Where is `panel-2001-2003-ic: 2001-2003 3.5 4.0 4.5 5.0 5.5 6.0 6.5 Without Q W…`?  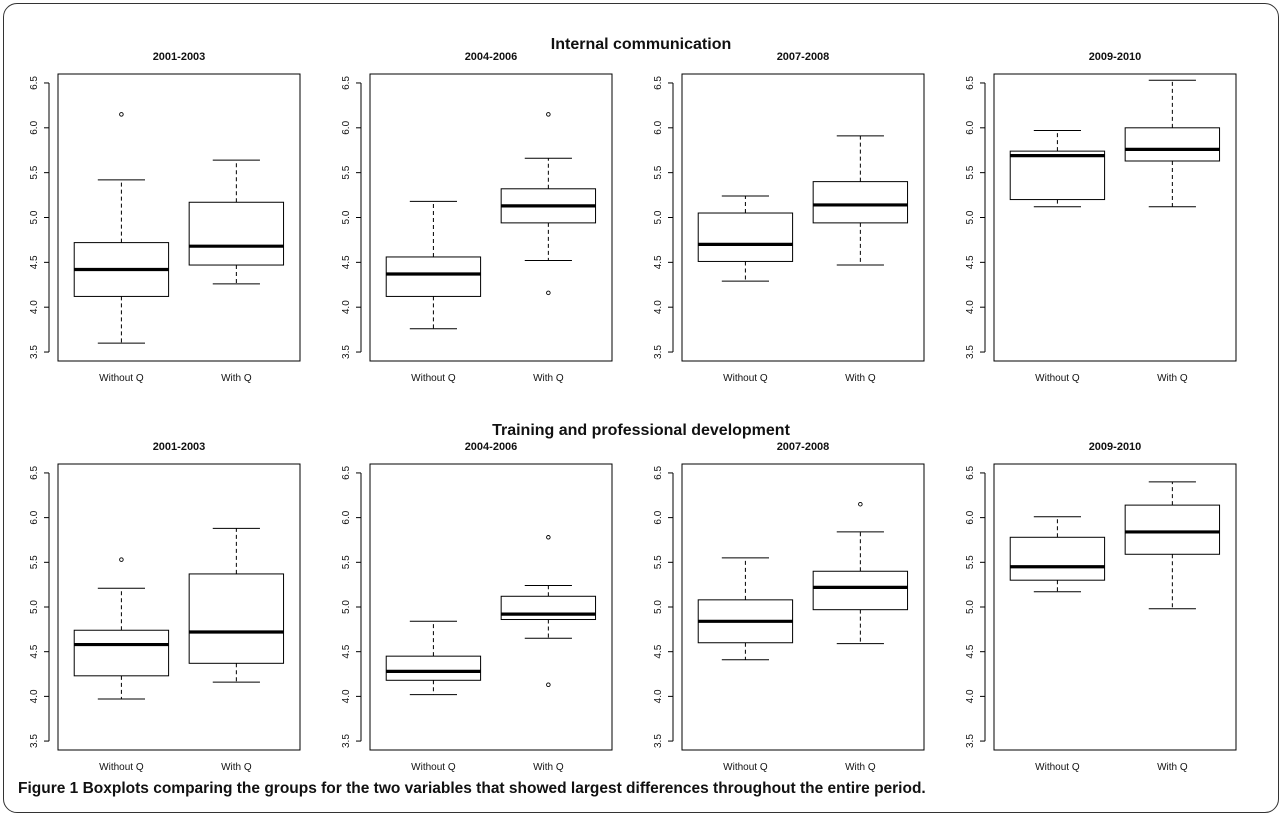
panel-2001-2003-ic: 2001-2003 3.5 4.0 4.5 5.0 5.5 6.0 6.5 Without Q W… is located at coordinates (165, 217).